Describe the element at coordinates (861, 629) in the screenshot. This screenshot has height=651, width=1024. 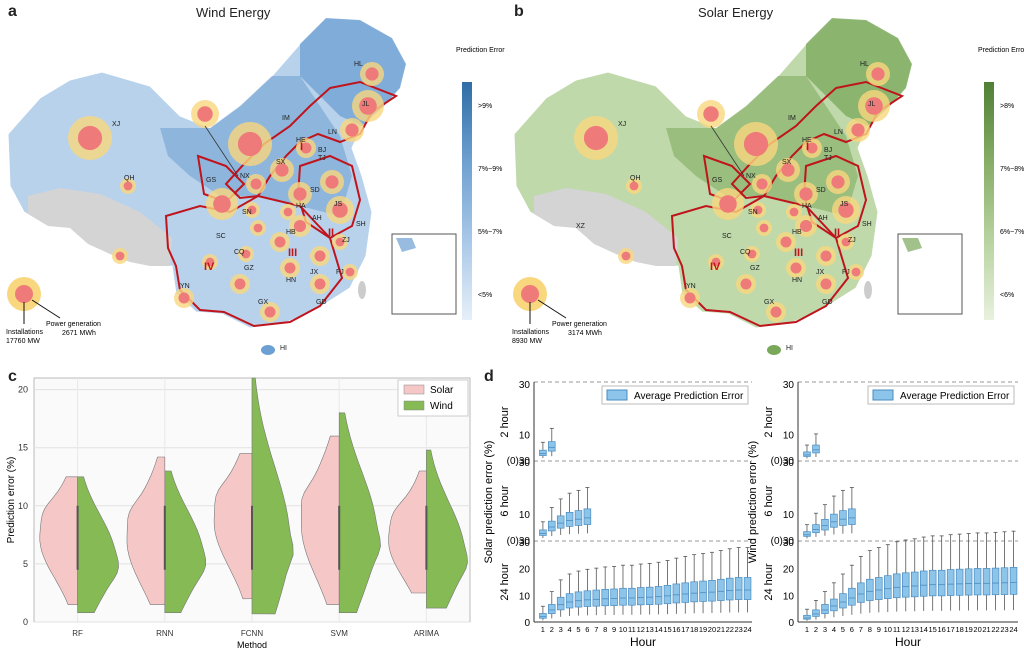
I see `x-tick-label: 7` at that location.